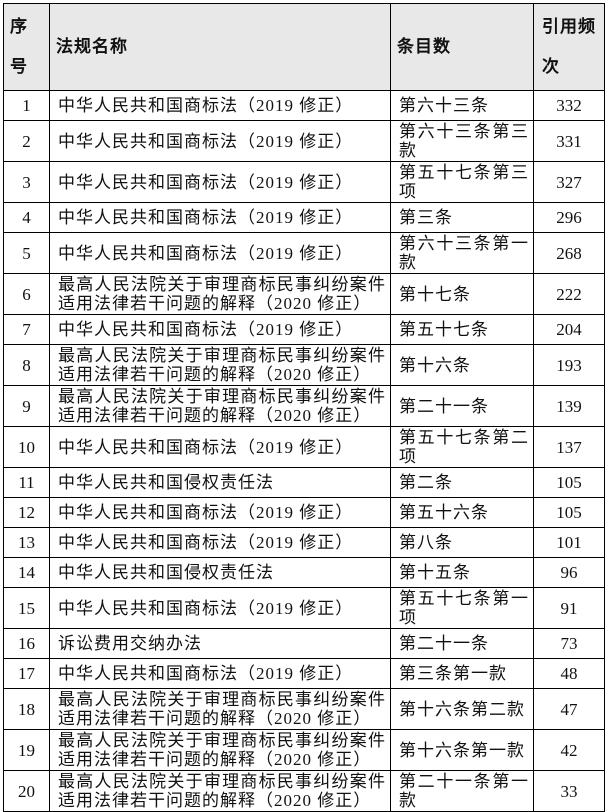 The height and width of the screenshot is (812, 606). I want to click on article-cell: 第五十七条, so click(462, 329).